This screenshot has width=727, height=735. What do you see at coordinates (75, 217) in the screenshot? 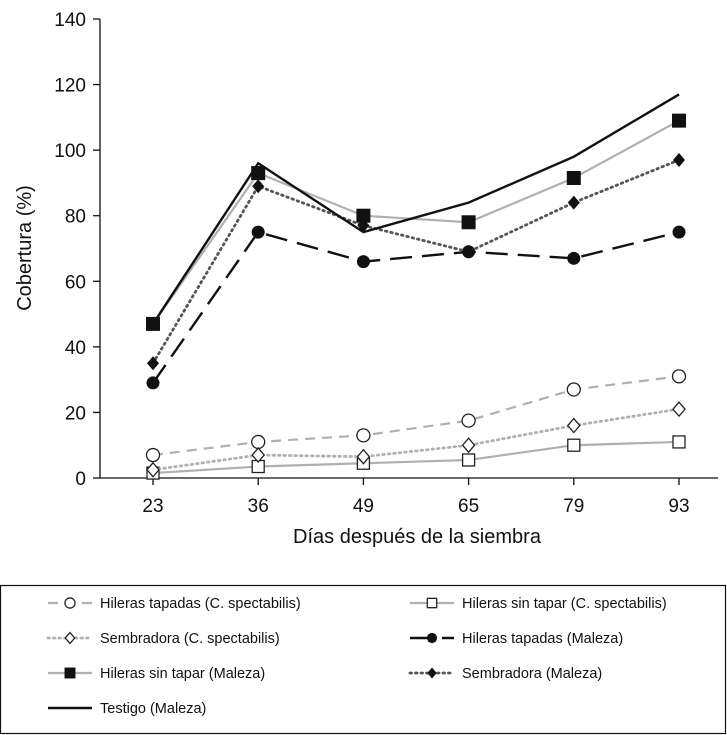
I see `y-tick-label: 80` at bounding box center [75, 217].